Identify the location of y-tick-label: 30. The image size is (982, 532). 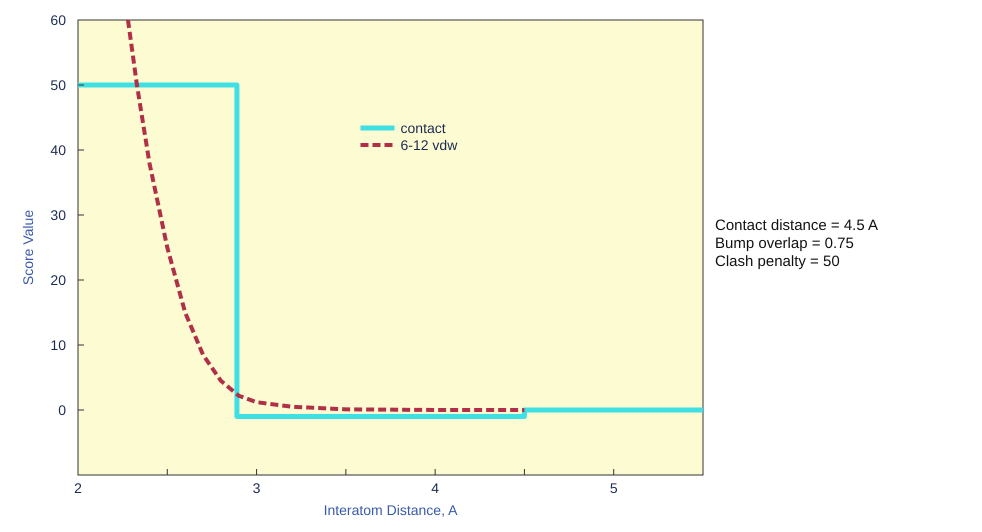
(58, 215).